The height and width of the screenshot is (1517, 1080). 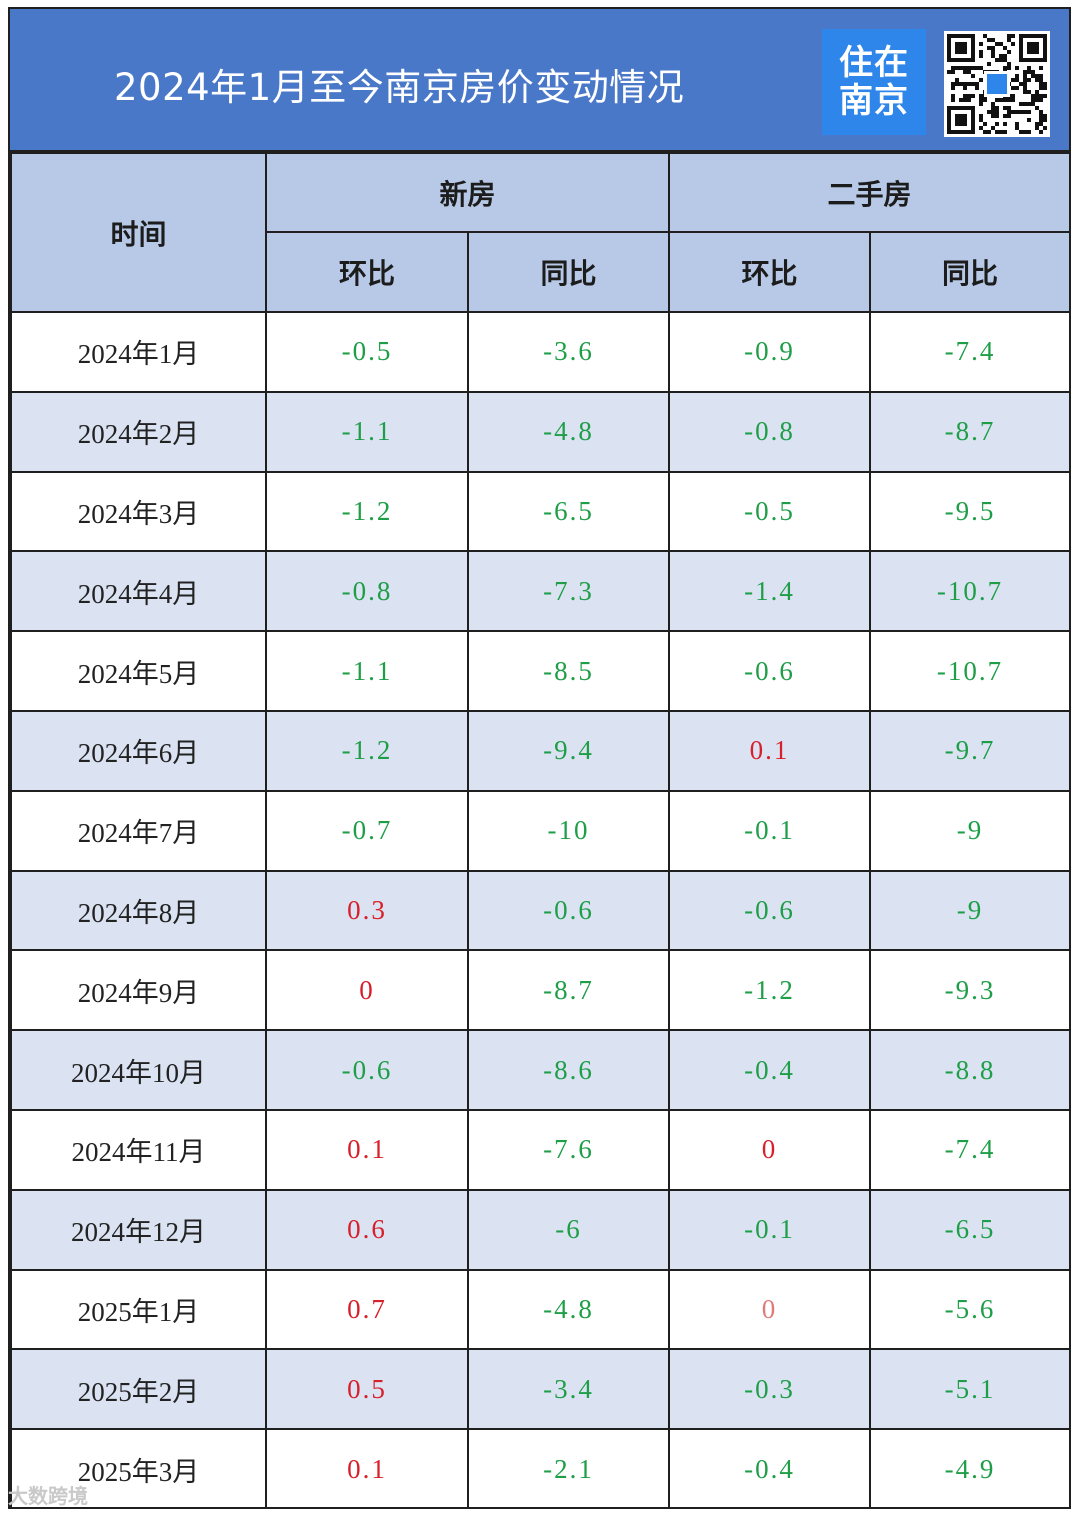 What do you see at coordinates (874, 101) in the screenshot?
I see `logo-line-2: 南京` at bounding box center [874, 101].